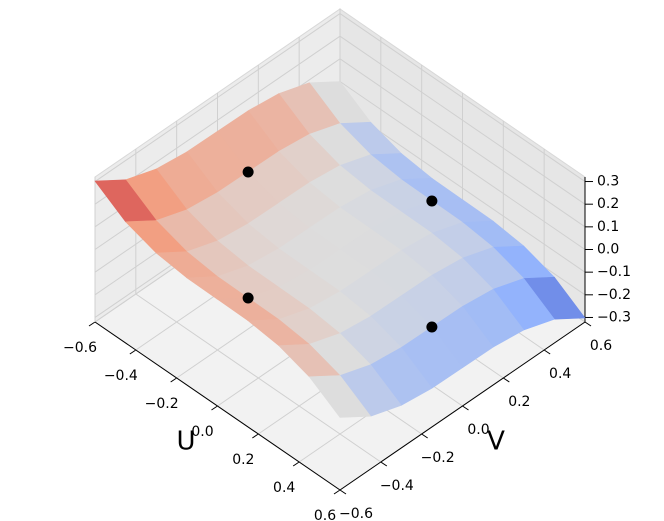  Describe the element at coordinates (519, 402) in the screenshot. I see `y-tick-label: 0.2` at that location.